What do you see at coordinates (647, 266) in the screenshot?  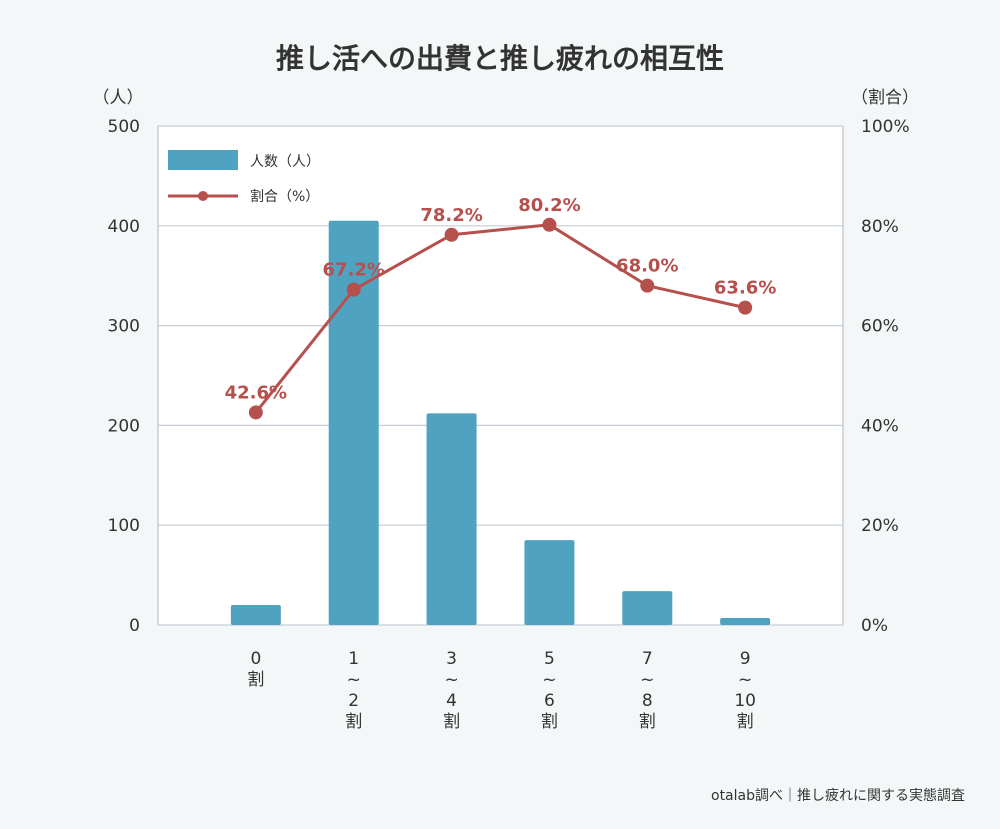 I see `data-label: 68.0%` at bounding box center [647, 266].